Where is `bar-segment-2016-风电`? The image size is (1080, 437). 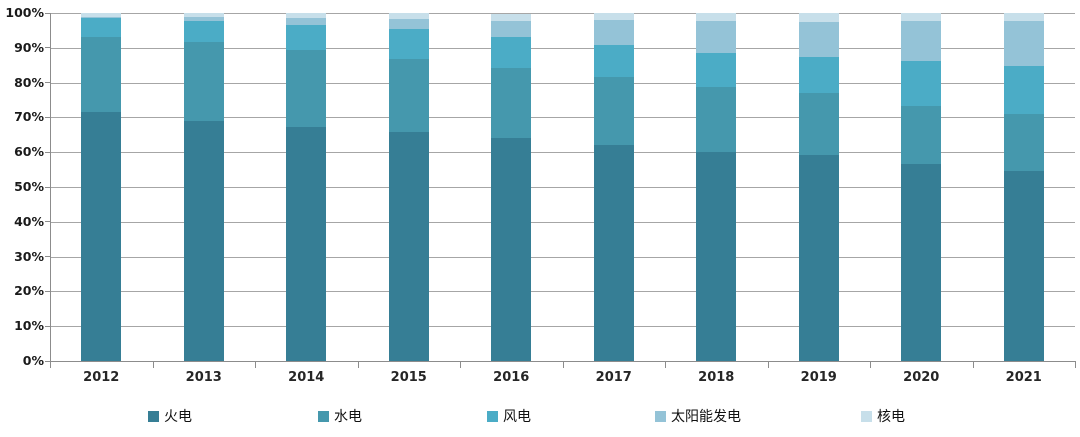 bar-segment-2016-风电 is located at coordinates (511, 53).